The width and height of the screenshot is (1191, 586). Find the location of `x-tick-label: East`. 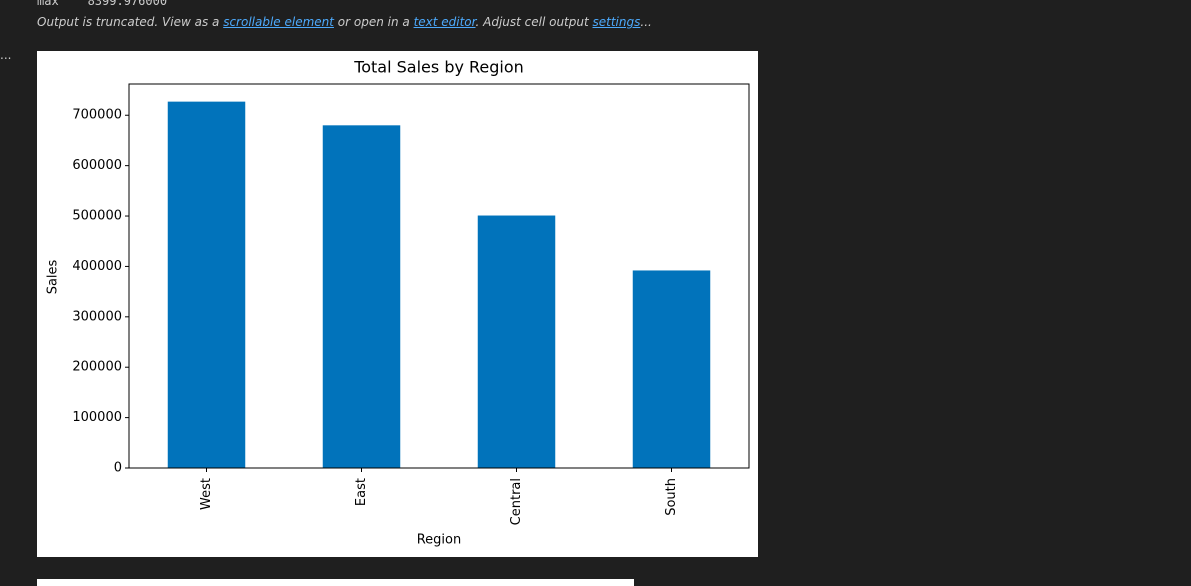

x-tick-label: East is located at coordinates (361, 492).